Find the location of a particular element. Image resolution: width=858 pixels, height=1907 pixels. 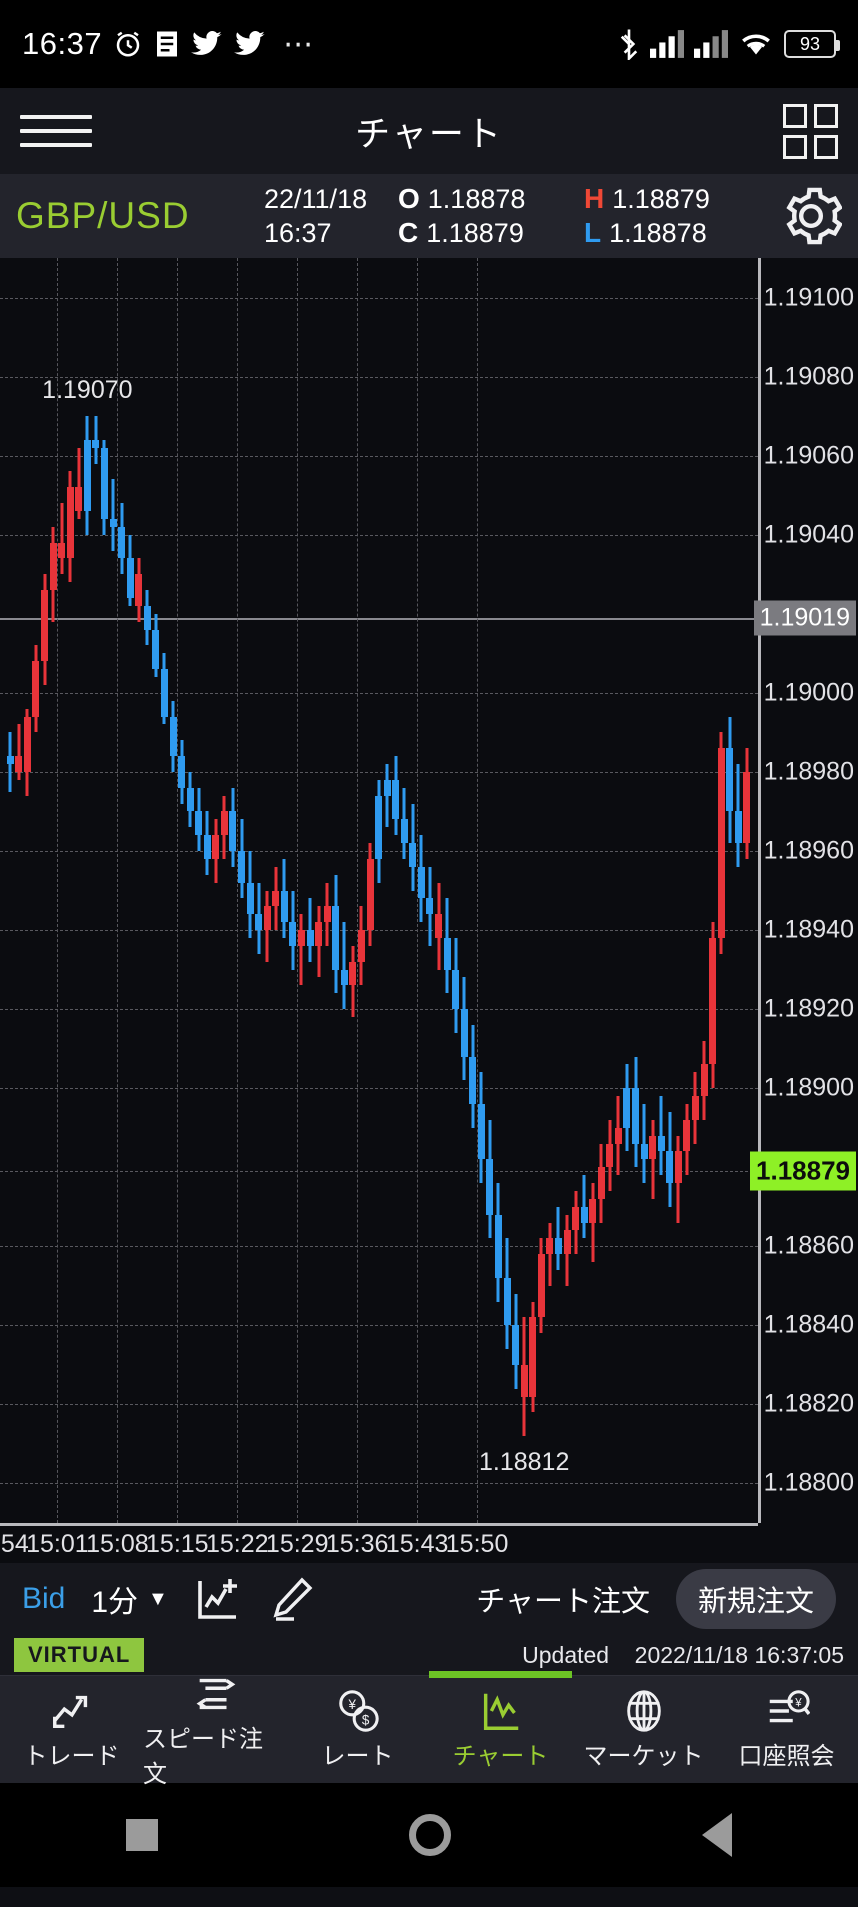

new-order-button: 新規注文 is located at coordinates (755, 1599).